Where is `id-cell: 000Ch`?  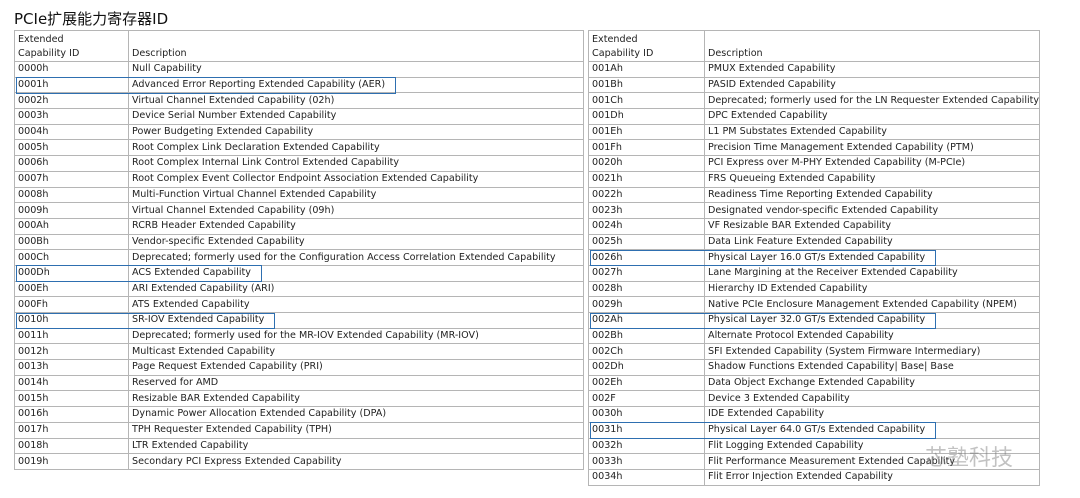
id-cell: 000Ch is located at coordinates (71, 257).